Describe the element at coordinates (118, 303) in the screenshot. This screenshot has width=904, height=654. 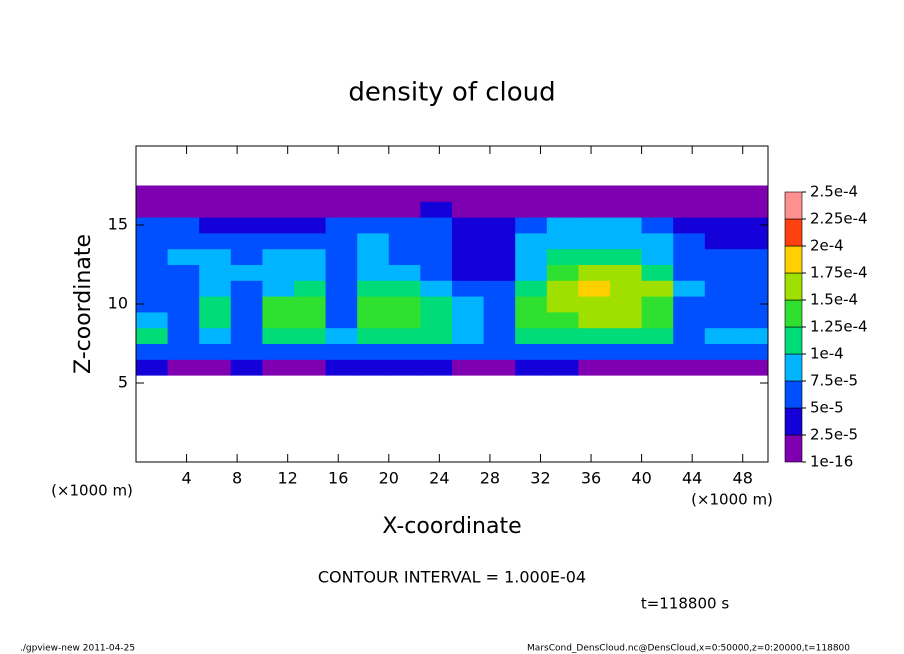
I see `y-tick-label: 10` at that location.